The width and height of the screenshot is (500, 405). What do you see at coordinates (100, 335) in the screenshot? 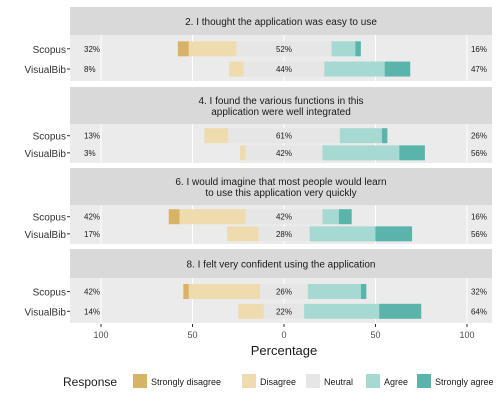
I see `x-tick-label-0: 100` at bounding box center [100, 335].